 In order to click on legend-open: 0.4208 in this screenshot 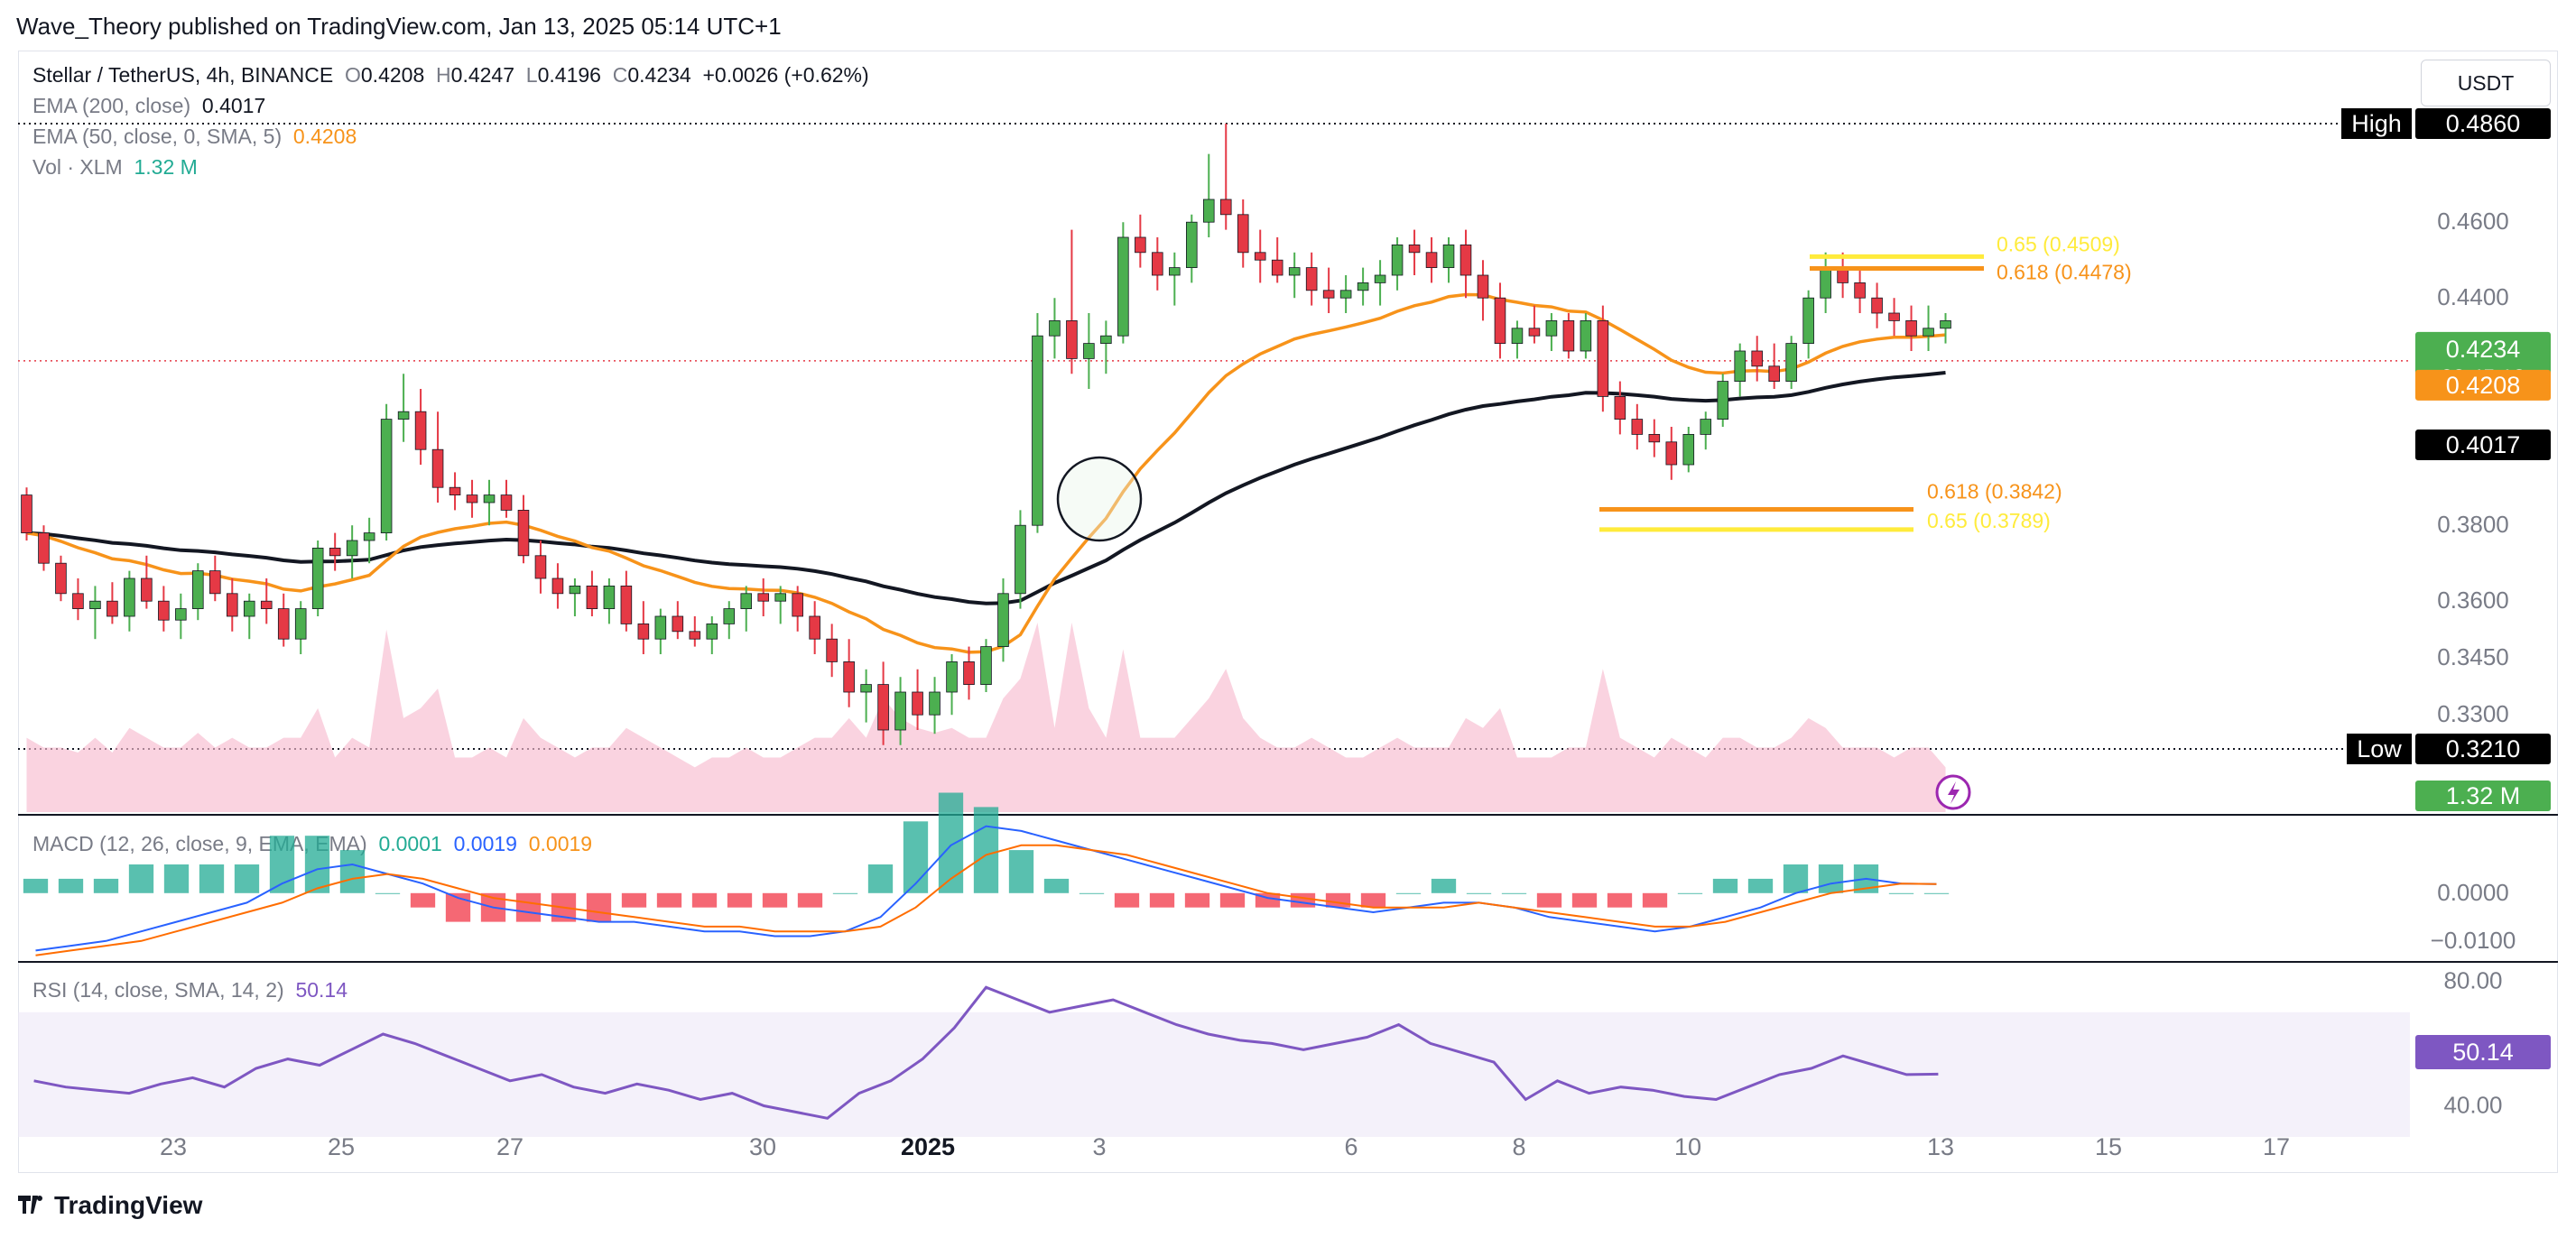, I will do `click(392, 75)`.